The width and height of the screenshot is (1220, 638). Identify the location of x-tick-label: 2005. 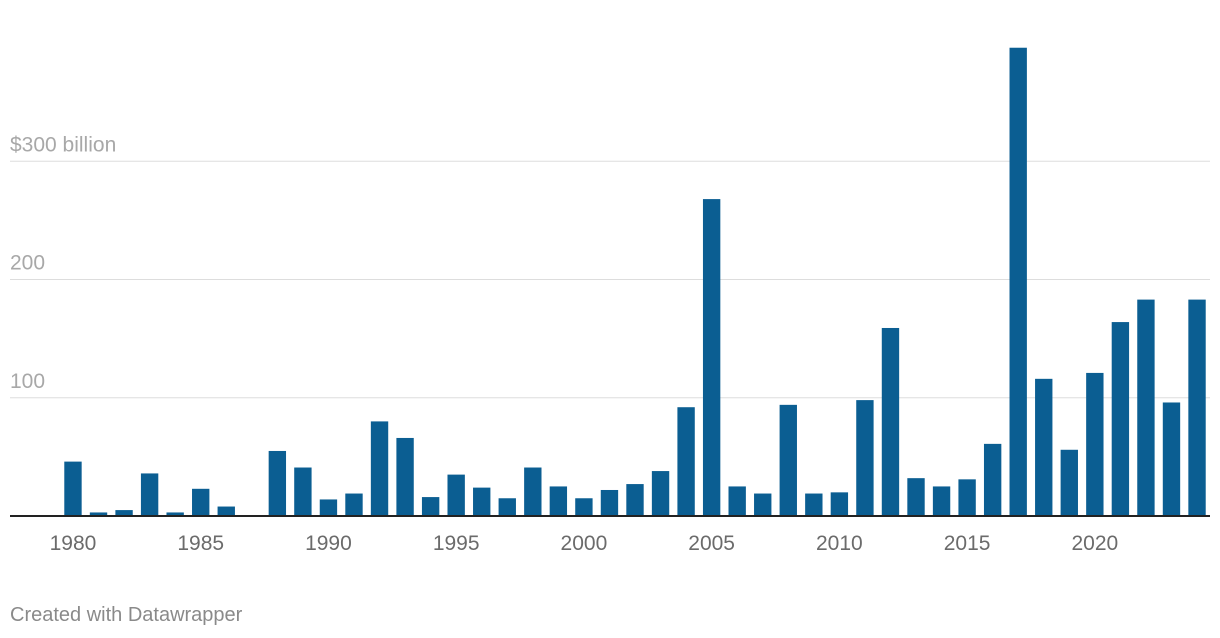
(711, 543).